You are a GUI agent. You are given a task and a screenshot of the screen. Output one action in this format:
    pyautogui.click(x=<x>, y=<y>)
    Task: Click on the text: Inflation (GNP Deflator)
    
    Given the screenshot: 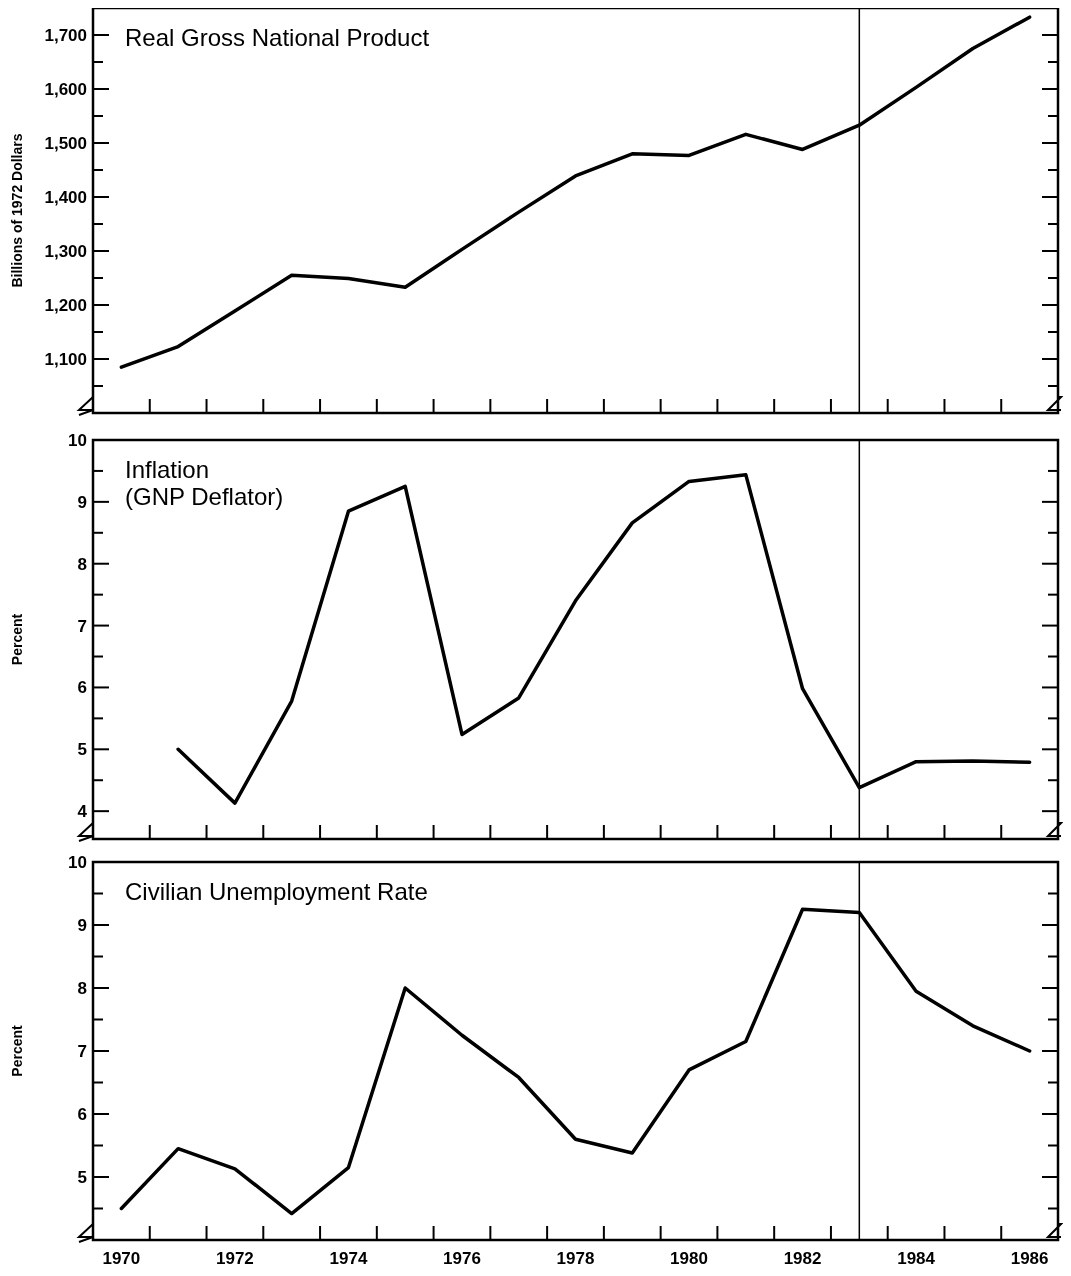 What is the action you would take?
    pyautogui.click(x=204, y=483)
    